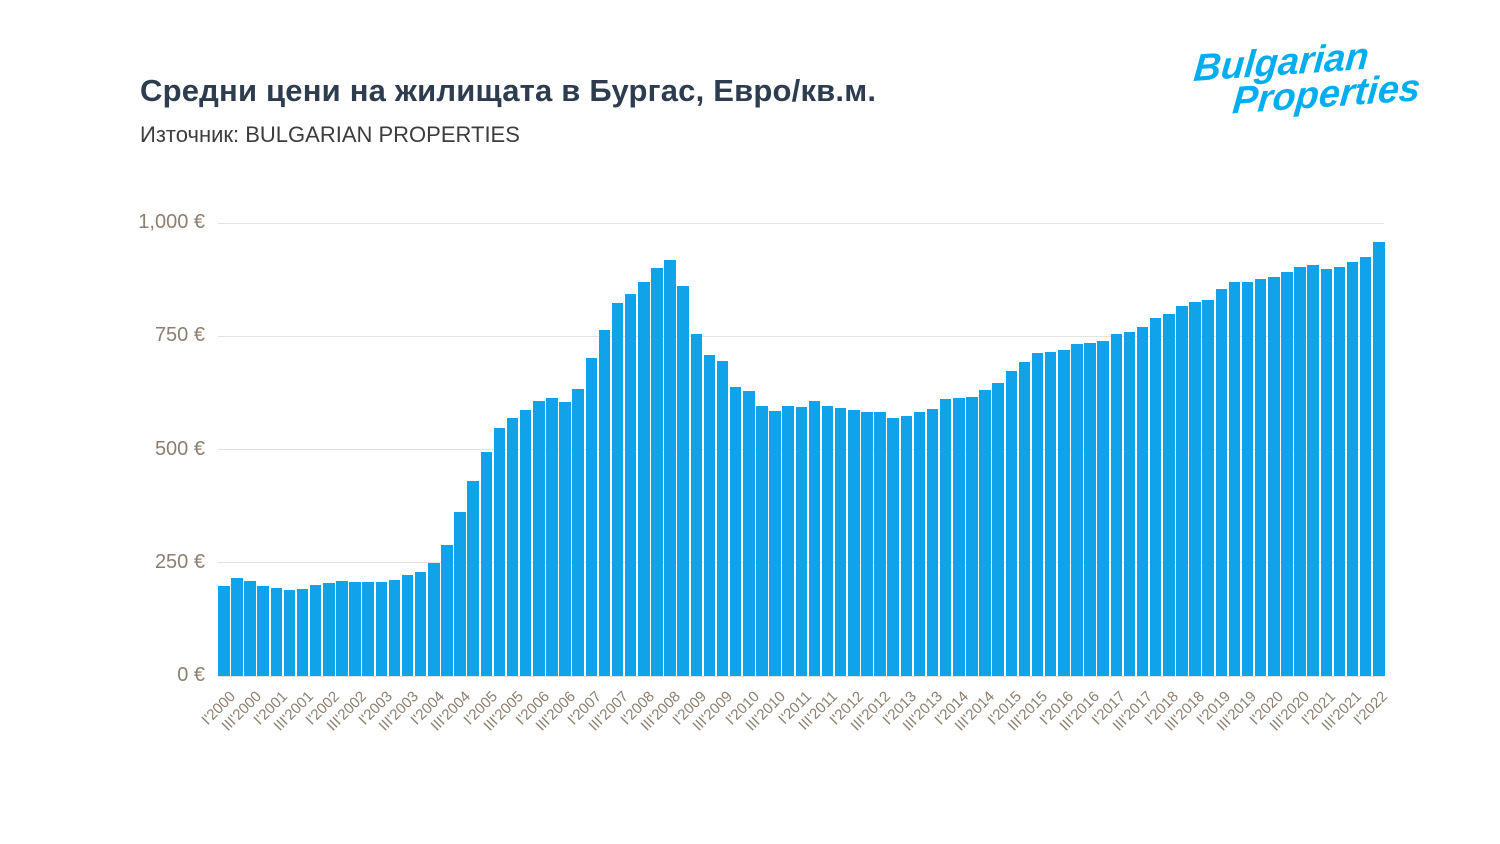 Image resolution: width=1500 pixels, height=844 pixels. Describe the element at coordinates (1011, 523) in the screenshot. I see `bar-I'2015` at that location.